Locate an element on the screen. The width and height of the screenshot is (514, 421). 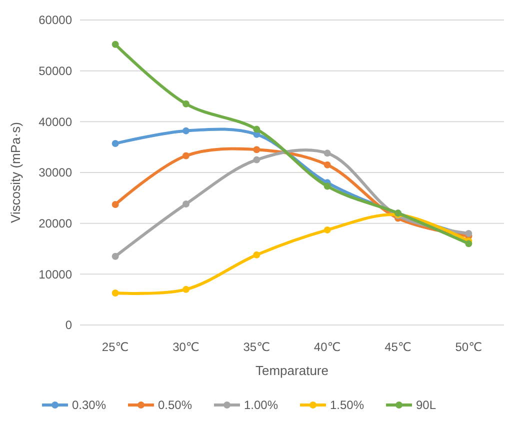
y-tick-label: 20000 is located at coordinates (55, 223).